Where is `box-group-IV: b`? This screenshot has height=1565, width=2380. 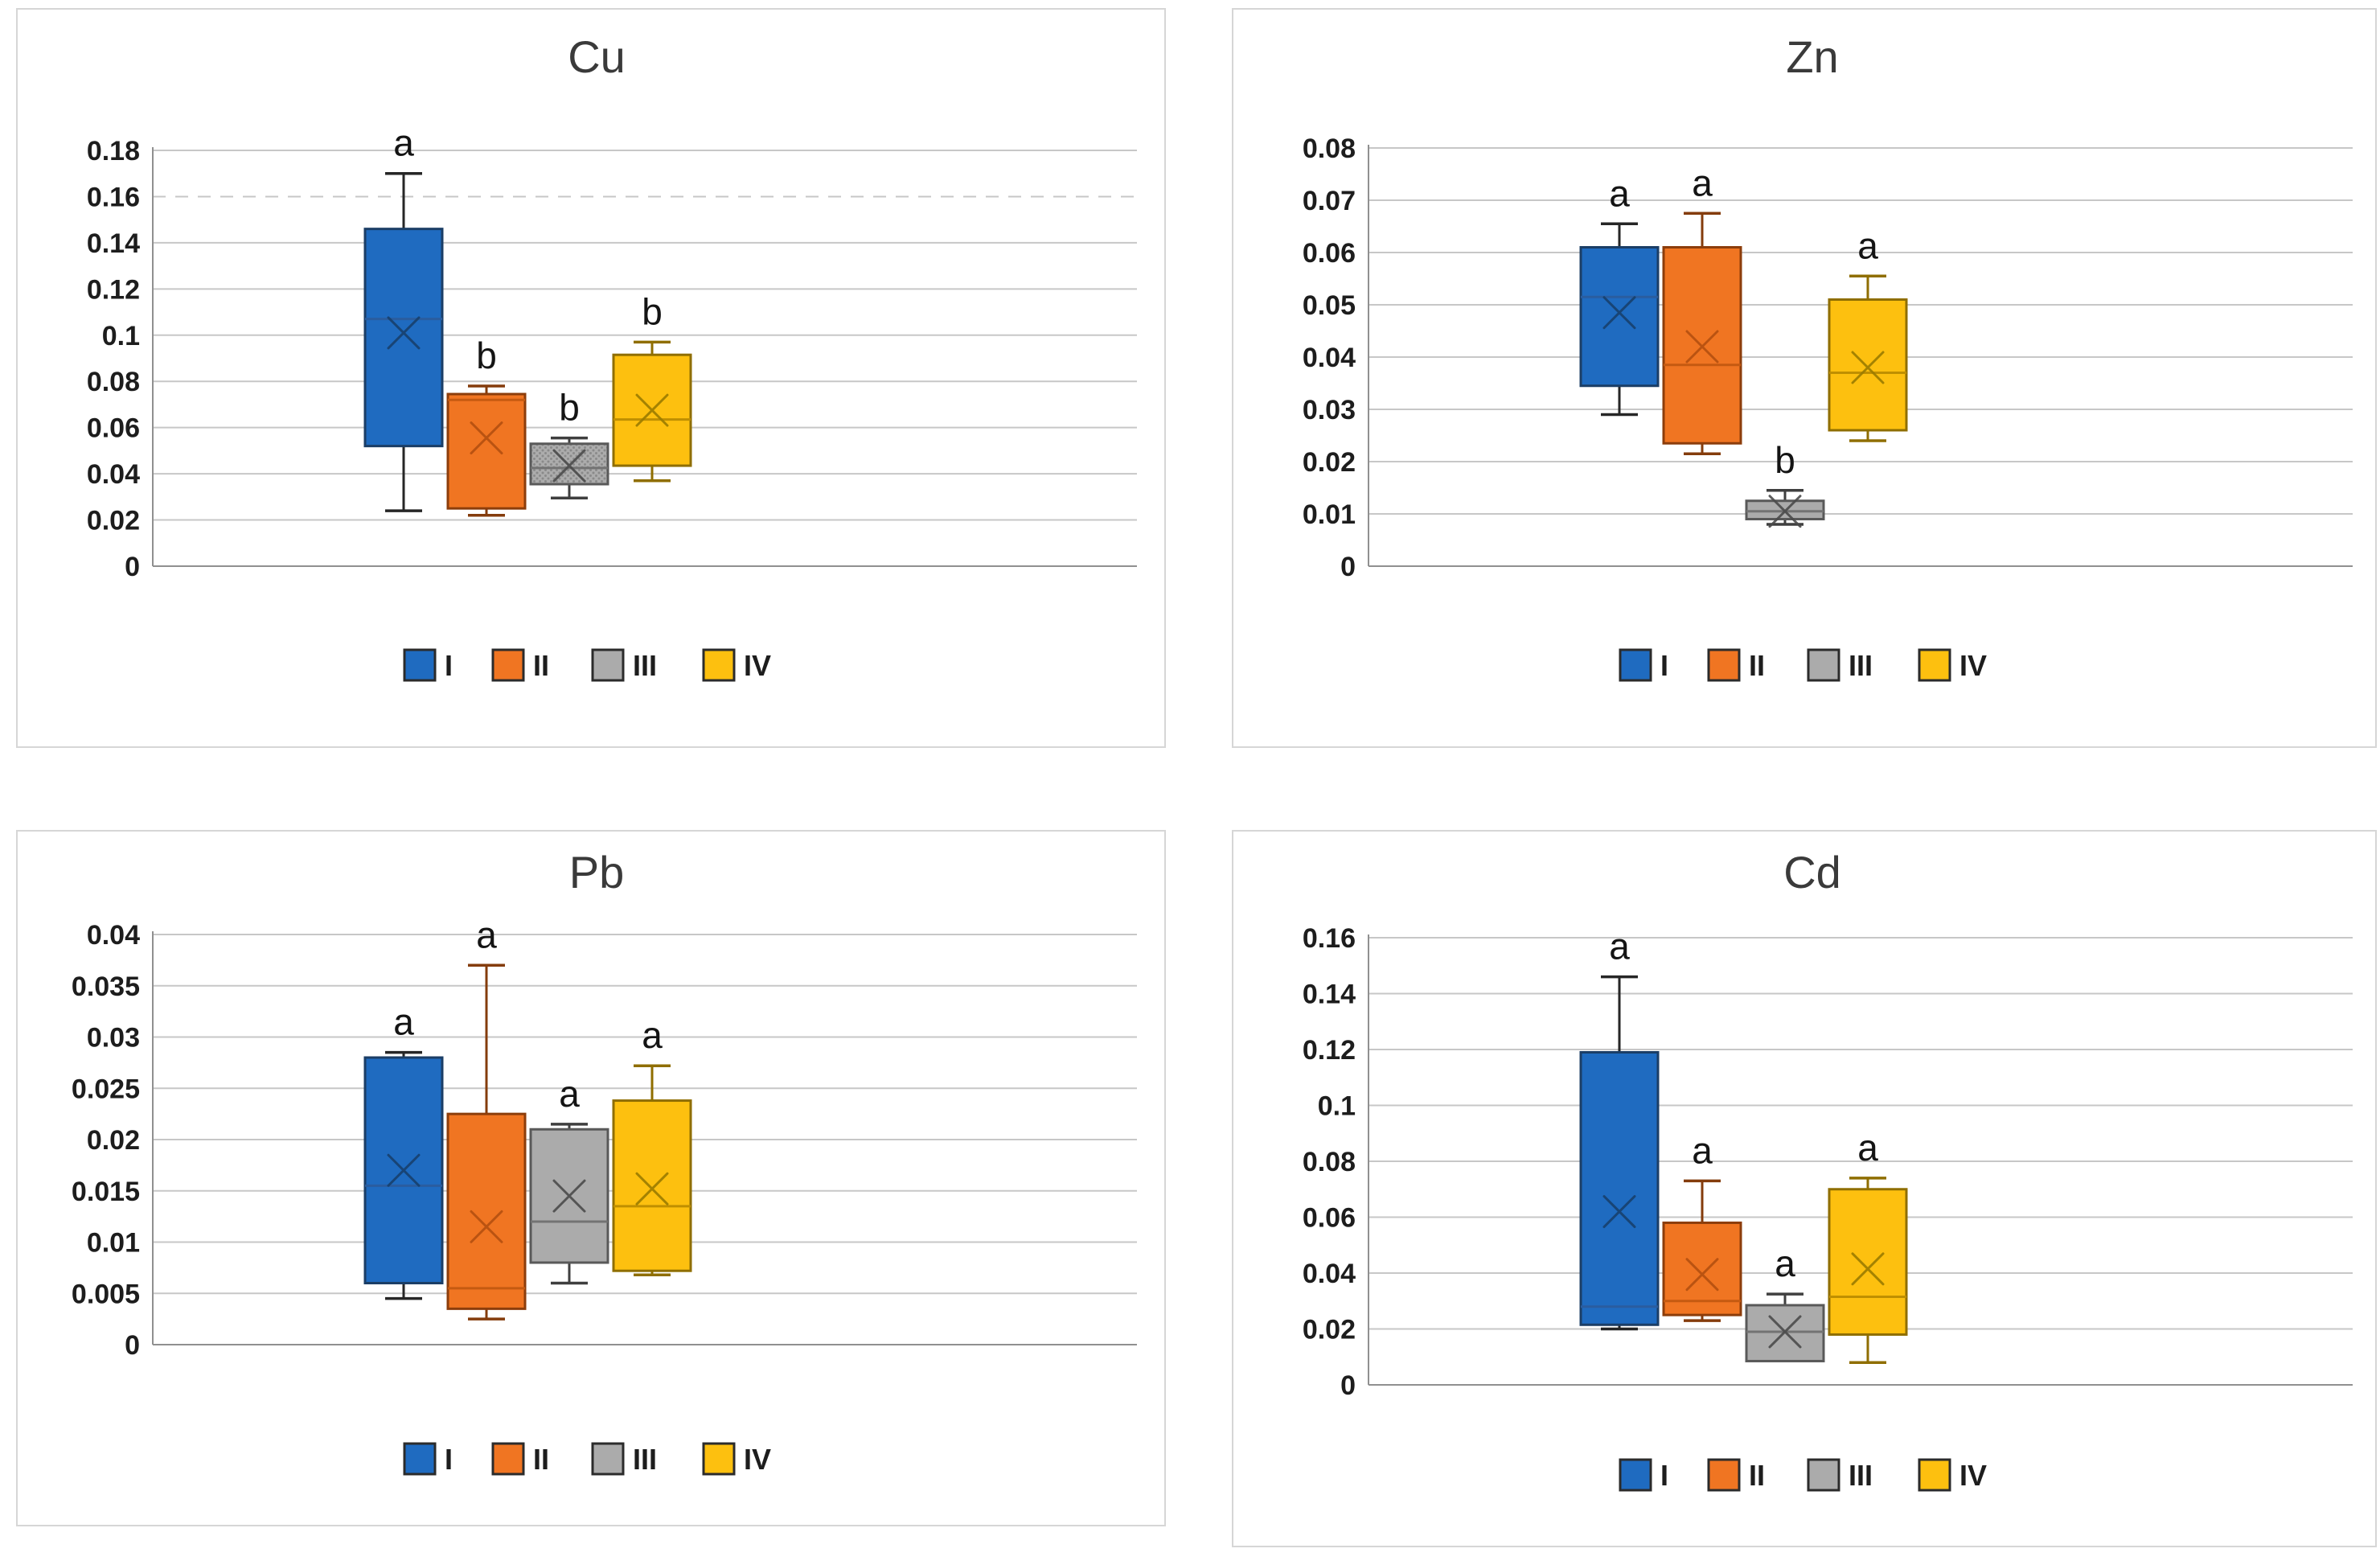 box-group-IV: b is located at coordinates (652, 386).